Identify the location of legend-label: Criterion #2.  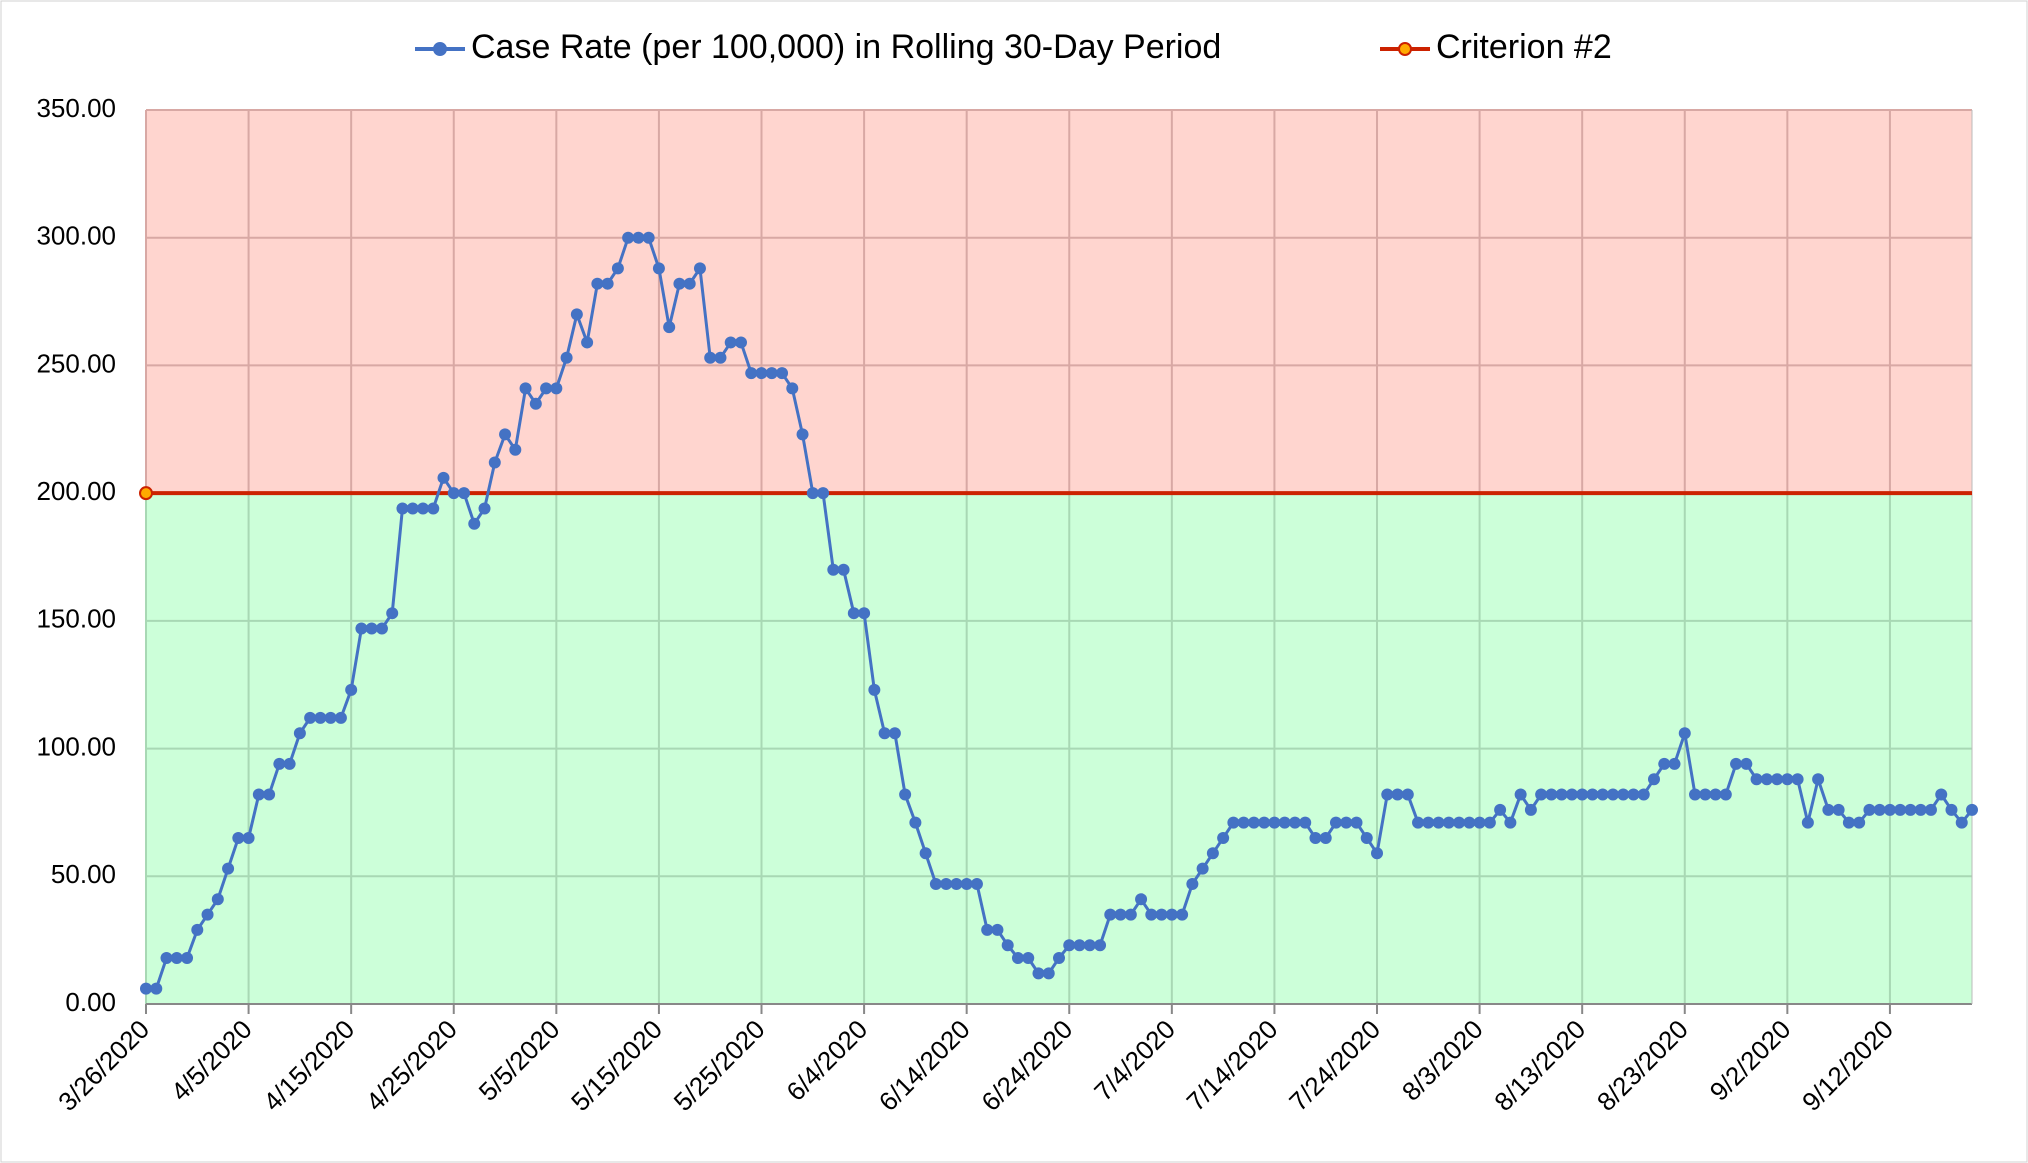
(1524, 47).